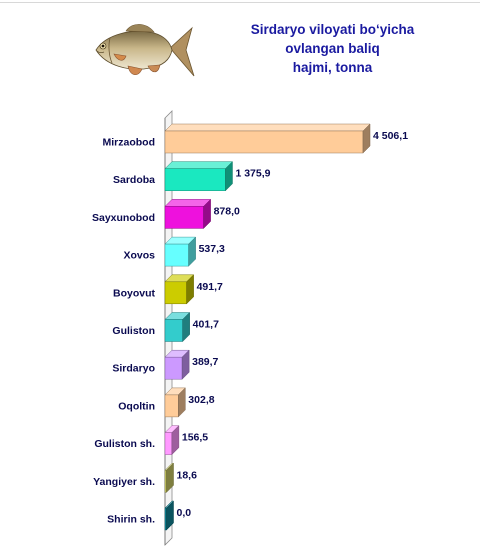 The width and height of the screenshot is (480, 560). Describe the element at coordinates (205, 362) in the screenshot. I see `value-label: 389,7` at that location.